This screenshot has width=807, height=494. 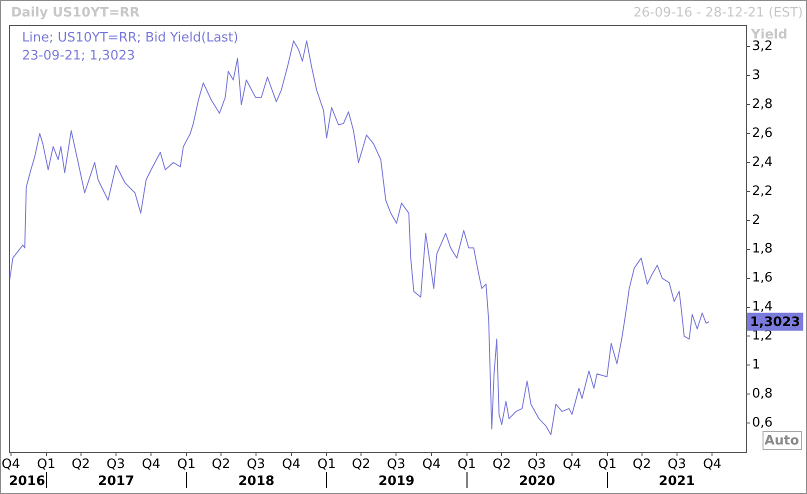 I want to click on series-label: Line; US10YT=RR; Bid Yield(Last), so click(x=130, y=38).